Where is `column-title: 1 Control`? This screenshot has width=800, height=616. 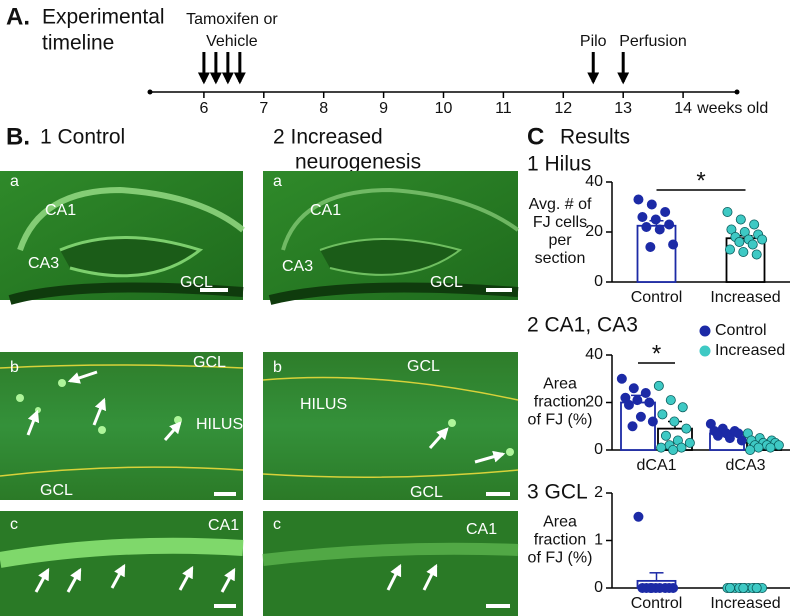
column-title: 1 Control is located at coordinates (82, 137).